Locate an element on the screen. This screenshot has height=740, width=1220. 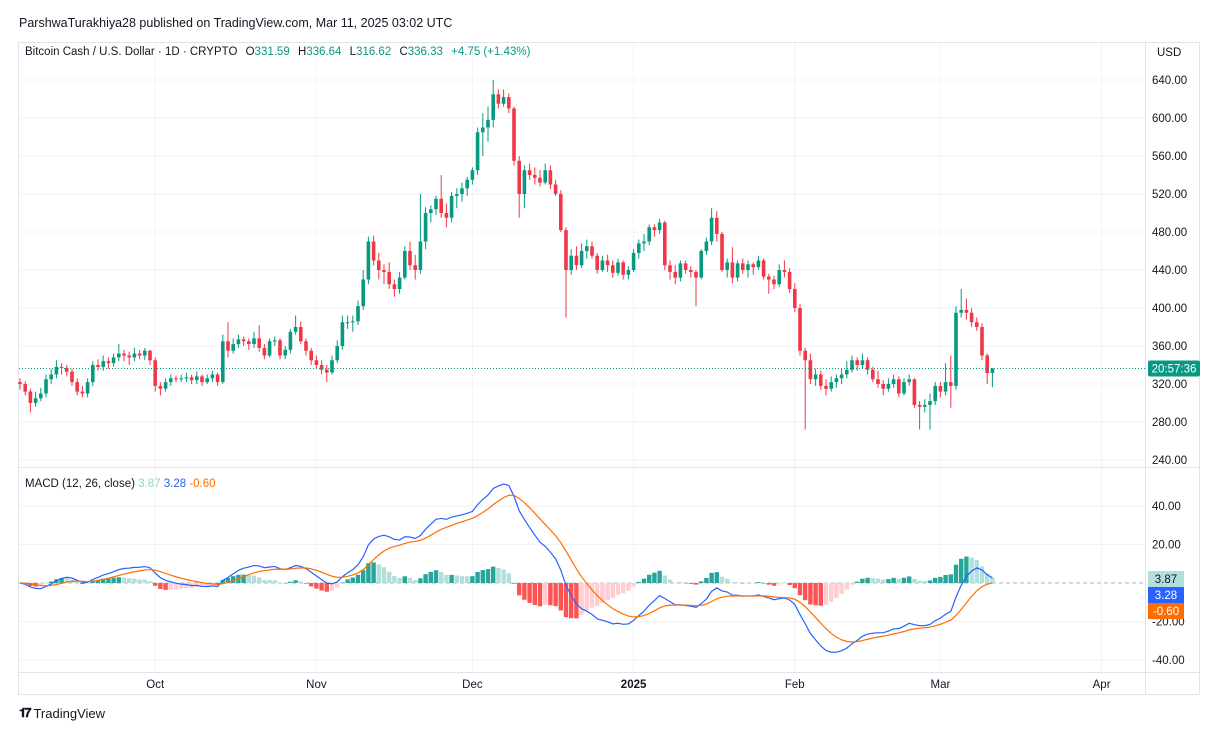
tradingview-logo: 𝟏𝟕 TradingView is located at coordinates (62, 713).